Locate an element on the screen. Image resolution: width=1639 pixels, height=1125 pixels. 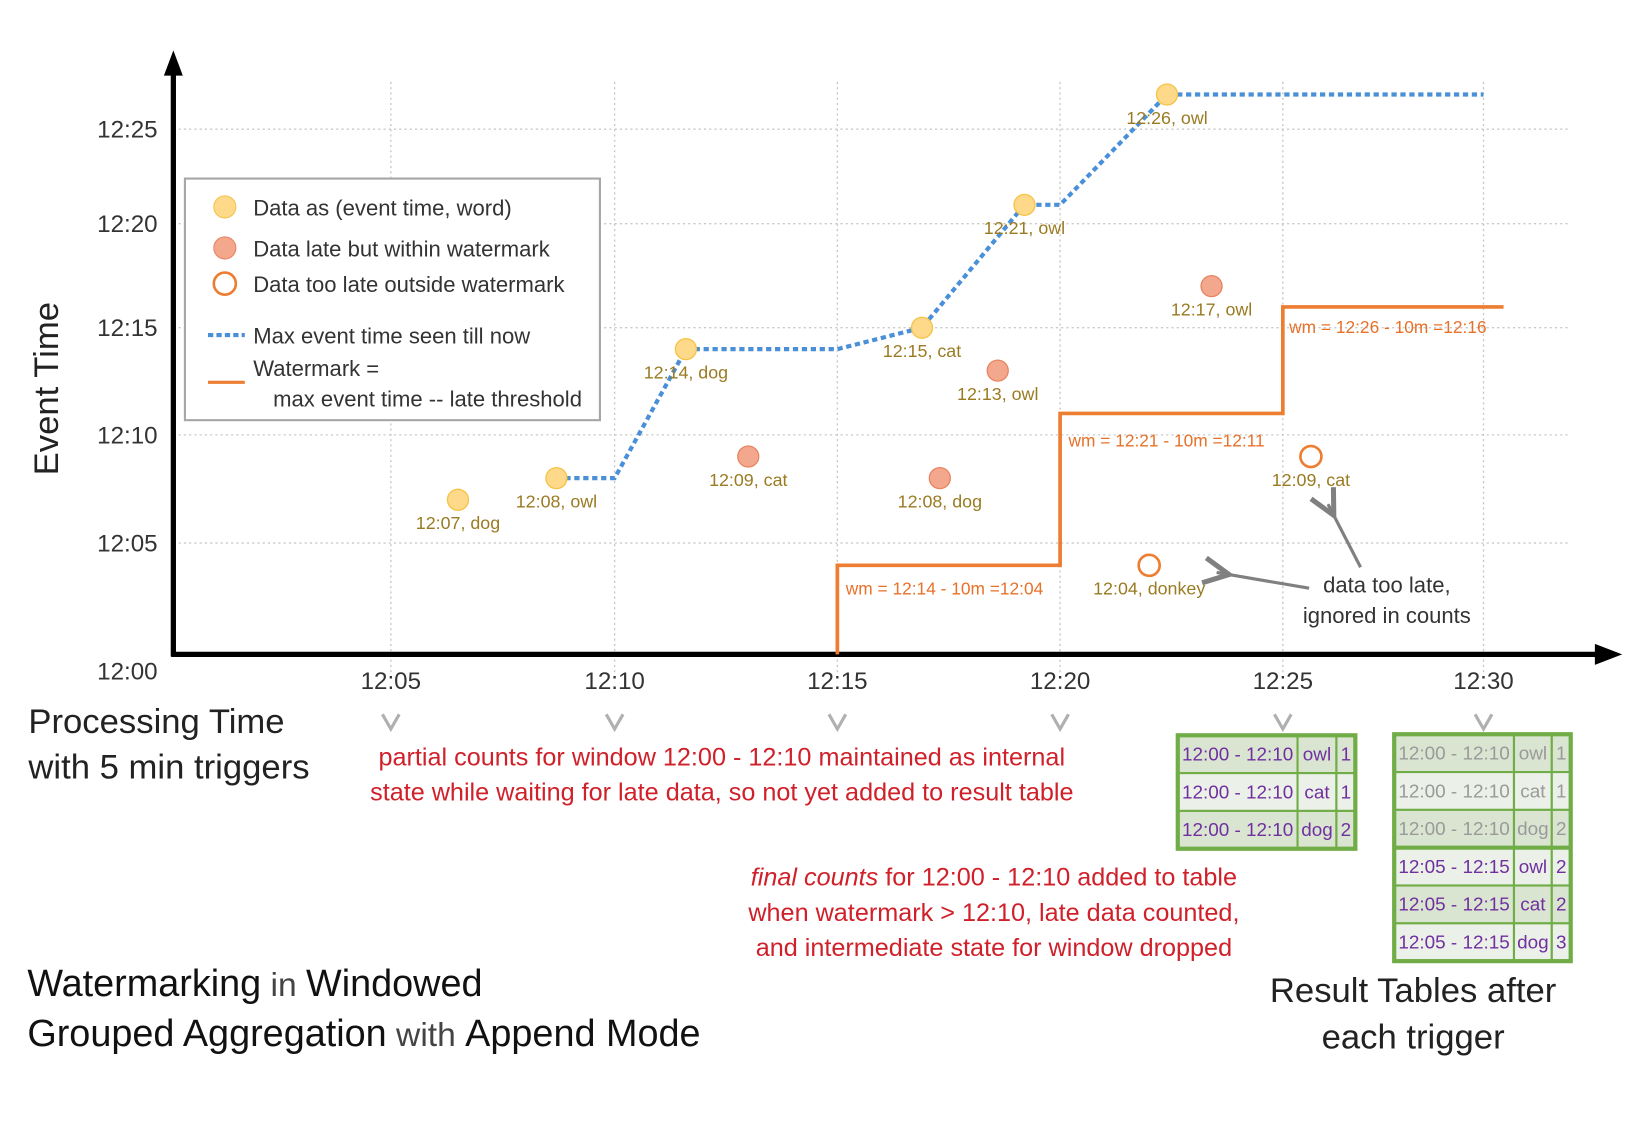
result-tables-caption-line2: each trigger is located at coordinates (1413, 1037).